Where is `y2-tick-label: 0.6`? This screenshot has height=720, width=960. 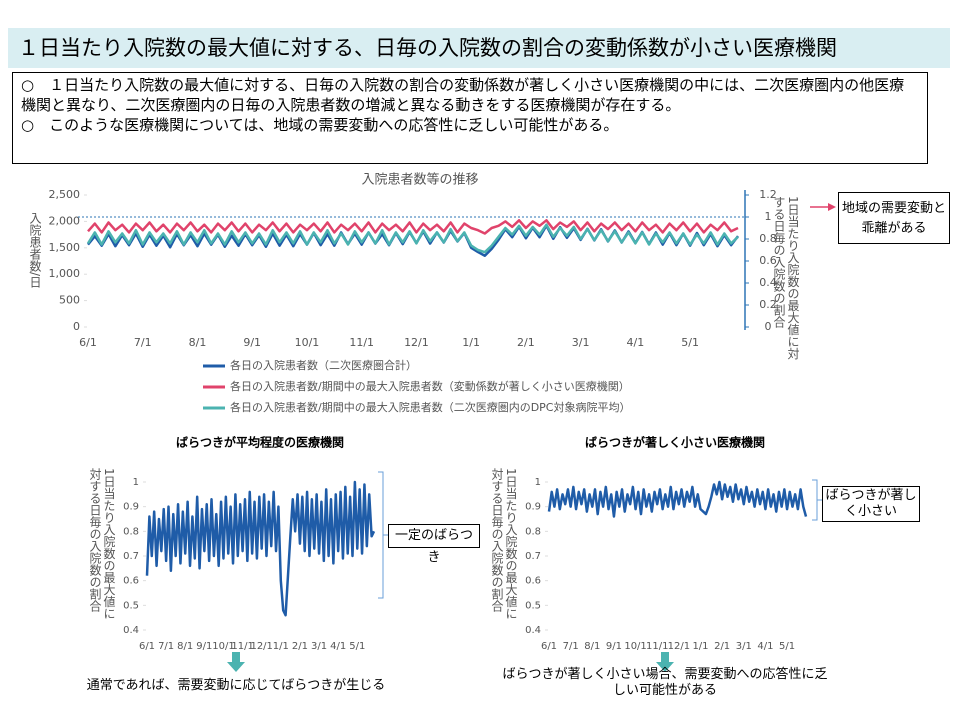
y2-tick-label: 0.6 is located at coordinates (768, 260).